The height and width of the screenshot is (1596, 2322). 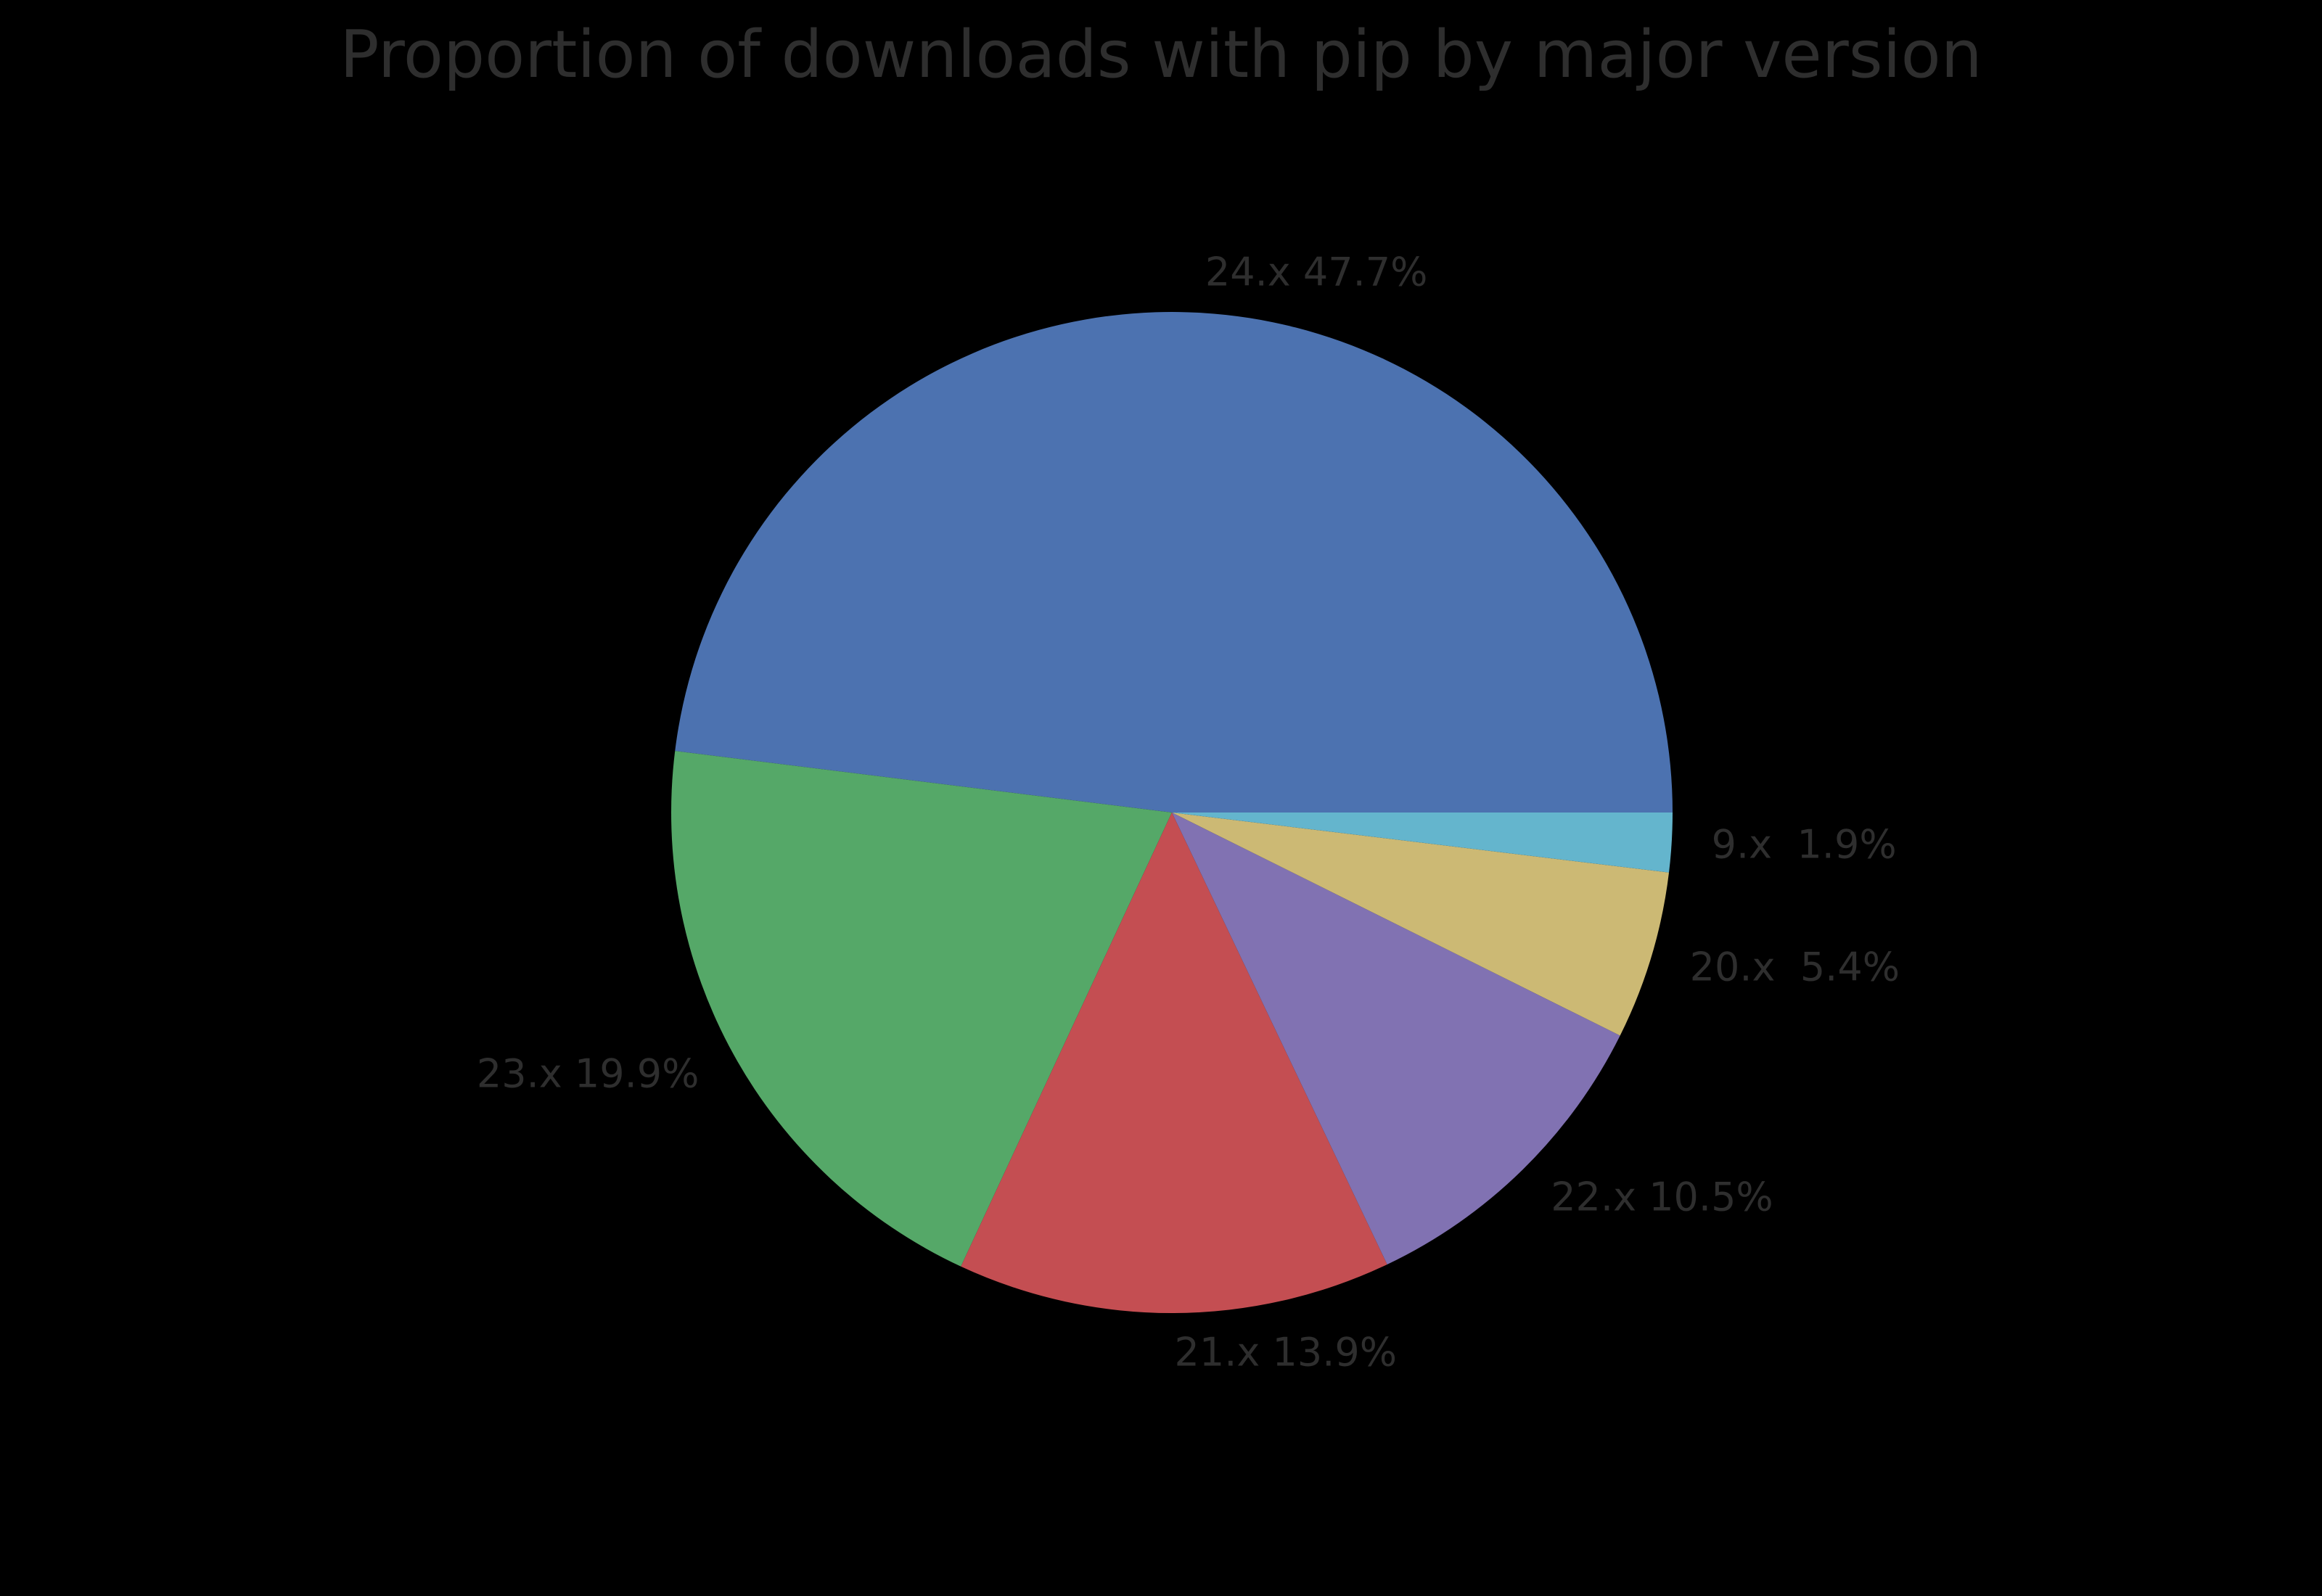 I want to click on pie-slice-21x, so click(x=1174, y=1063).